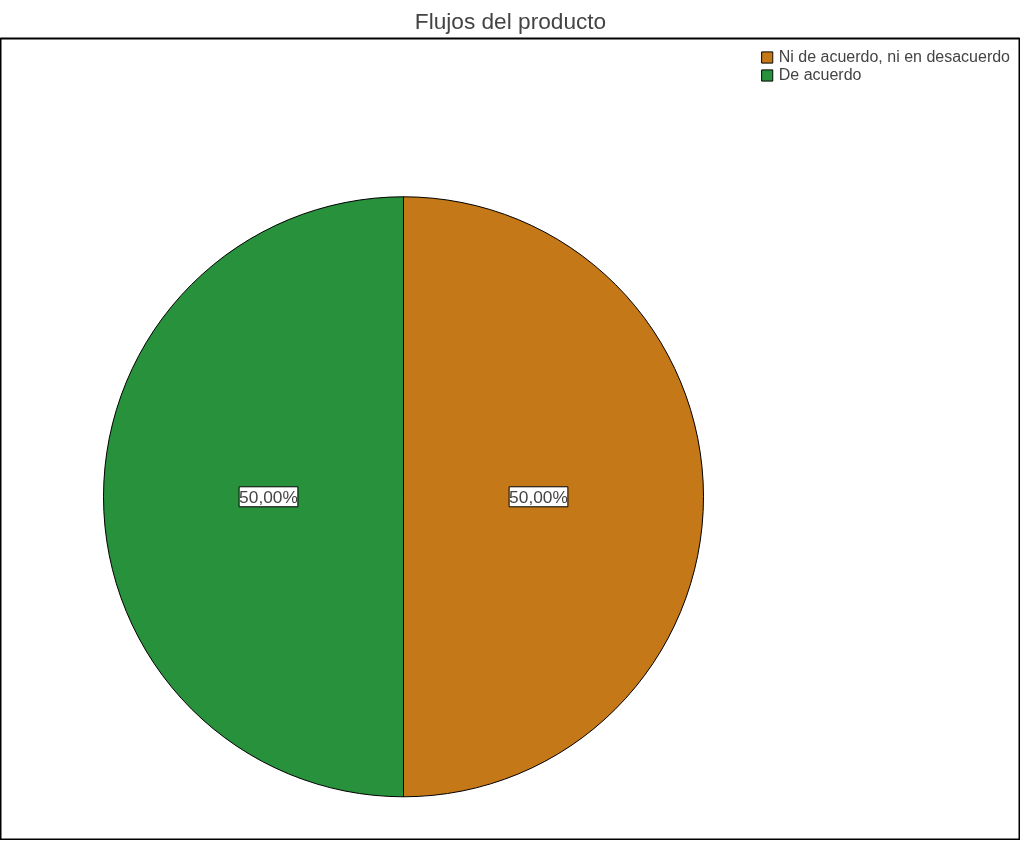  I want to click on legend-label: De acuerdo, so click(820, 75).